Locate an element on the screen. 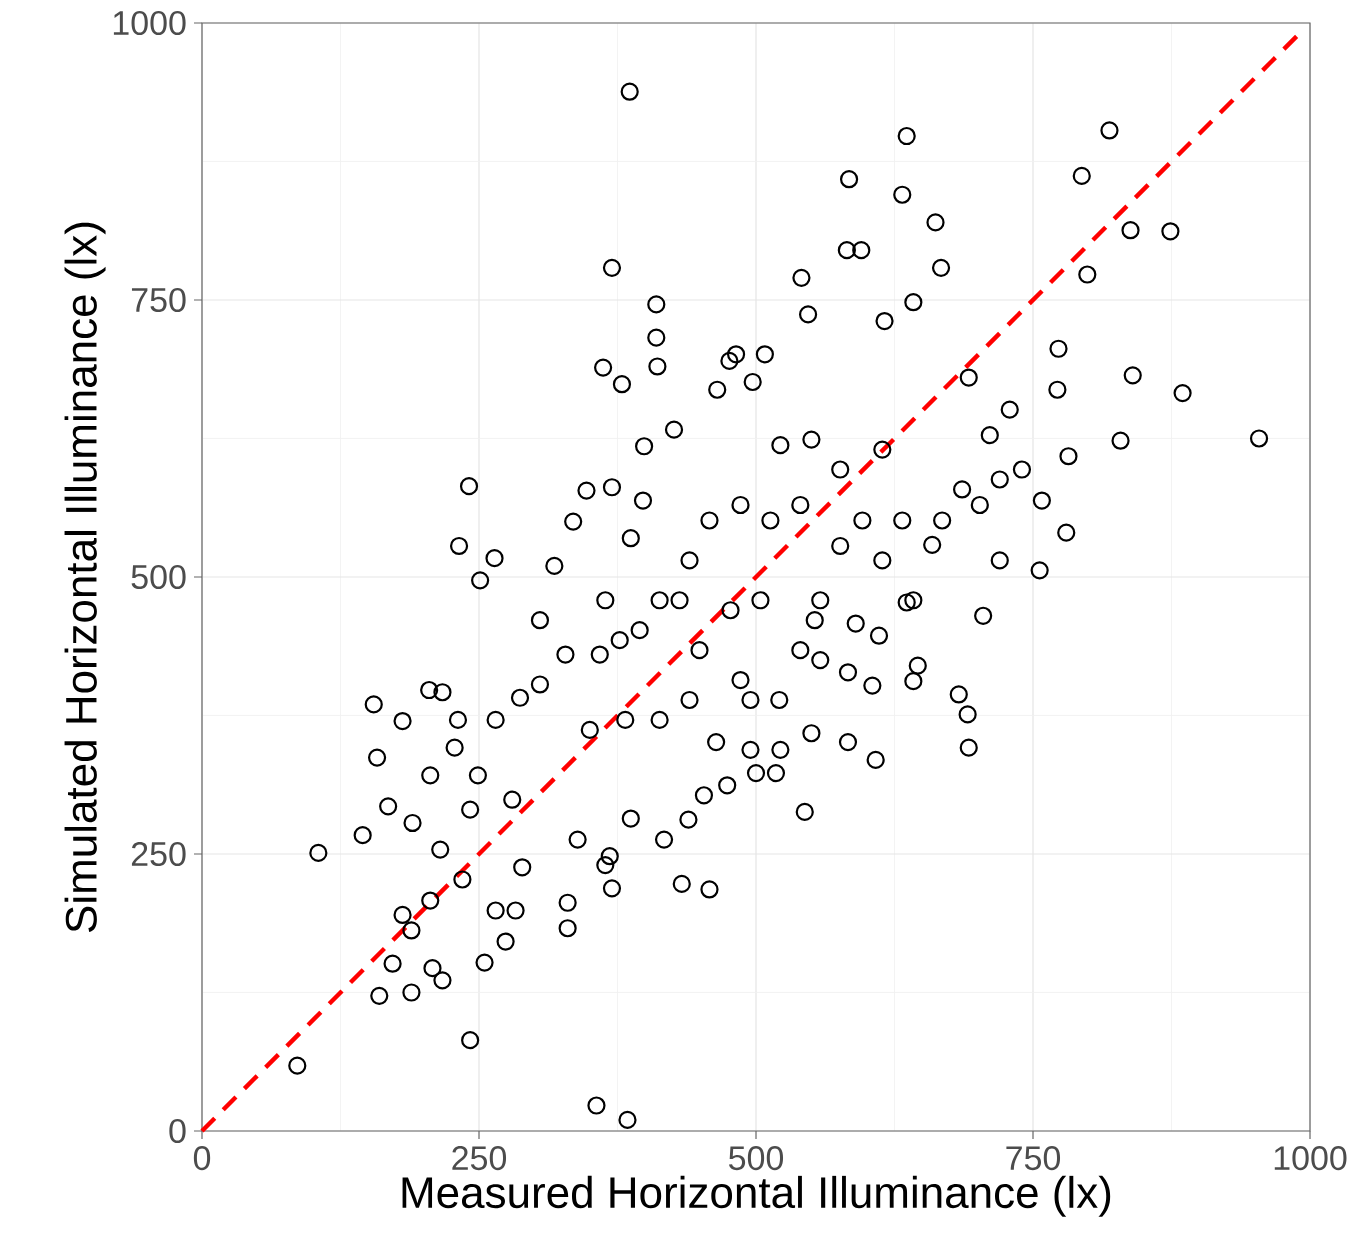 The image size is (1359, 1260). y-tick-label: 1000 is located at coordinates (149, 23).